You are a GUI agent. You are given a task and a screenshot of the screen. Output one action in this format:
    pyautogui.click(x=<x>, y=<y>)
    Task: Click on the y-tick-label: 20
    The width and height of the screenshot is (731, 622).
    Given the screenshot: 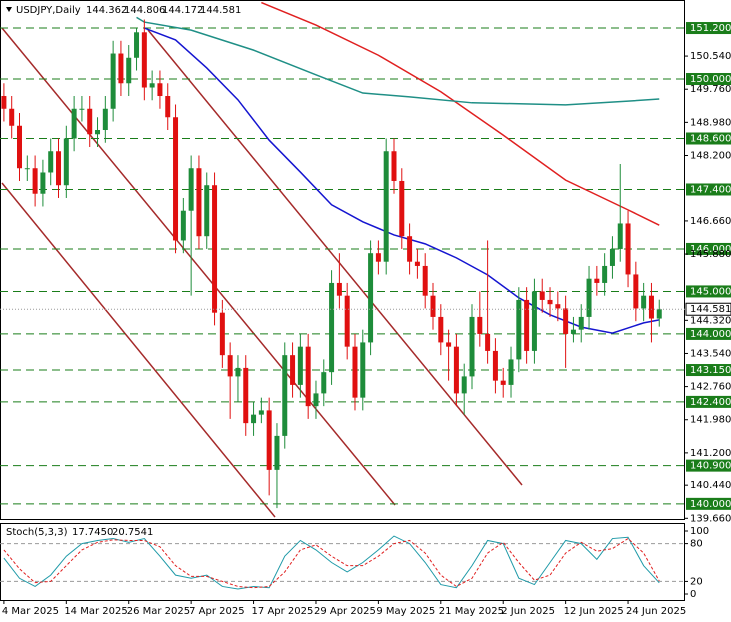 What is the action you would take?
    pyautogui.click(x=696, y=581)
    